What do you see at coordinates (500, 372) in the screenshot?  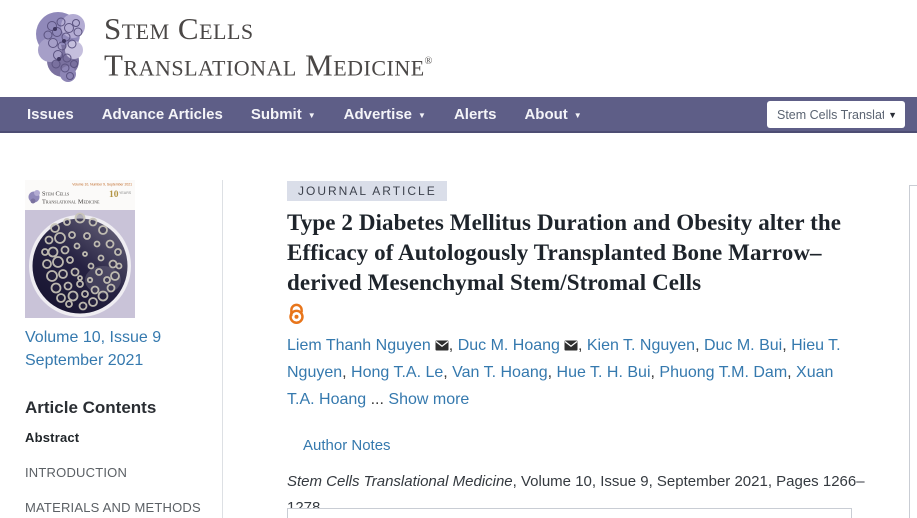 I see `author-link: Van T. Hoang` at bounding box center [500, 372].